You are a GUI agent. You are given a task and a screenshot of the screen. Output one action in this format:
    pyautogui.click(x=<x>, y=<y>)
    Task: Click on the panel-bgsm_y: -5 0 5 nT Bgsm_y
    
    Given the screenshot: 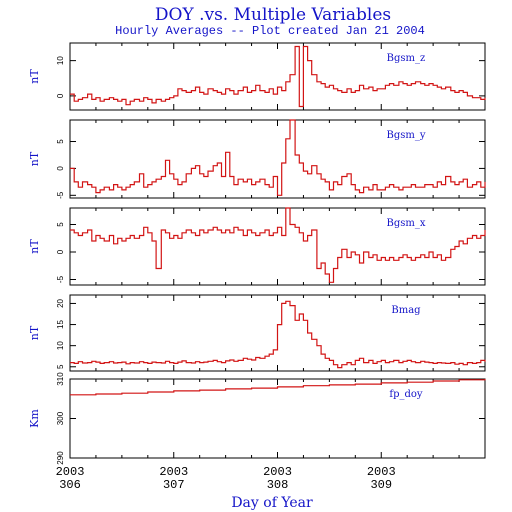 What is the action you would take?
    pyautogui.click(x=257, y=159)
    